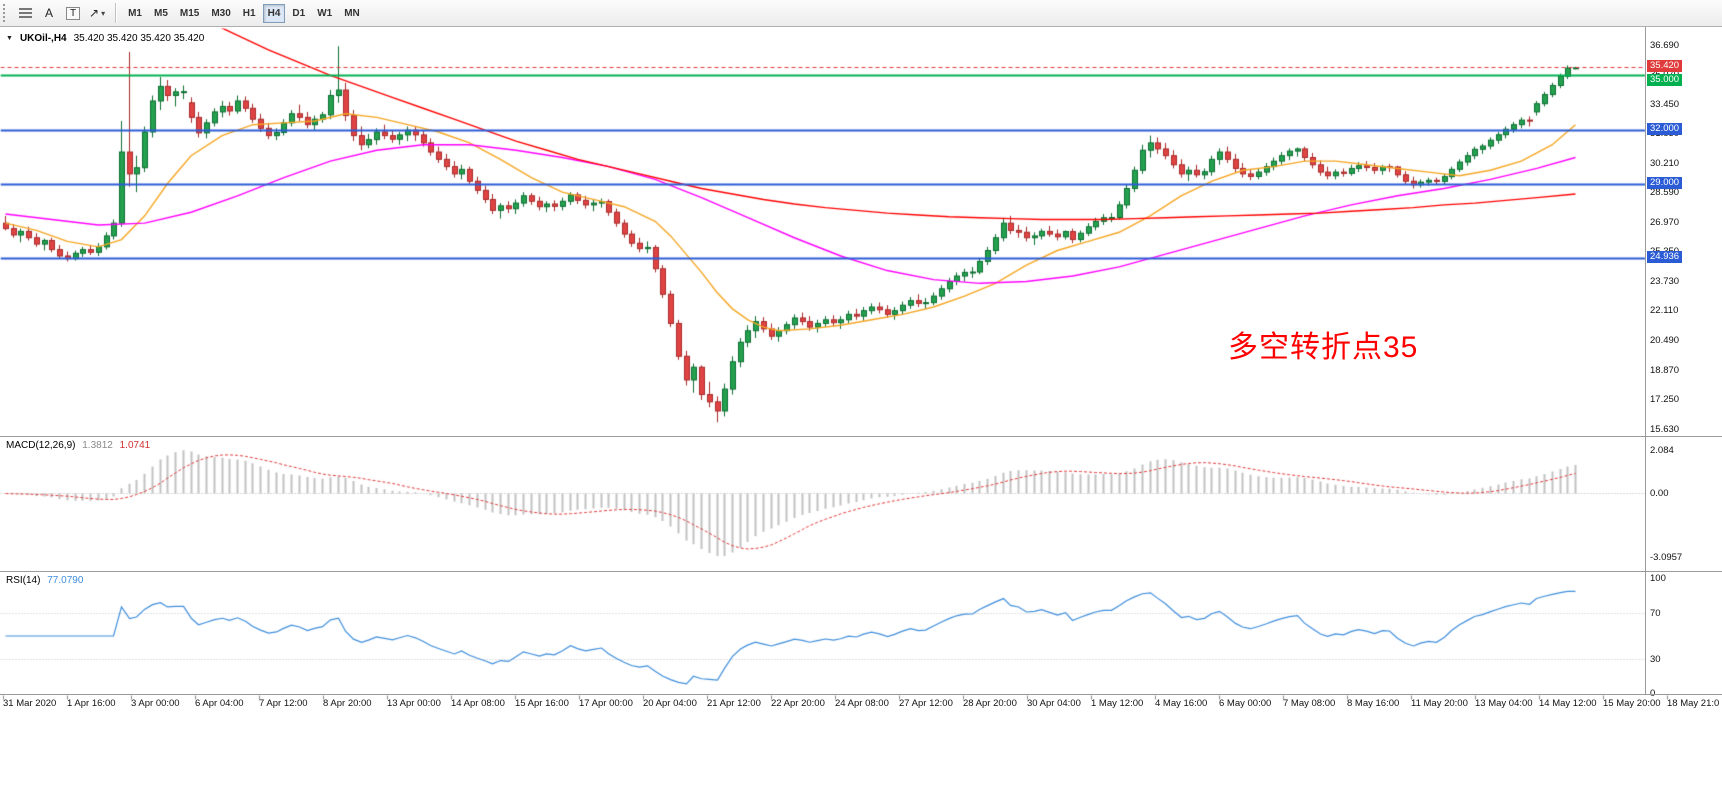  What do you see at coordinates (1655, 659) in the screenshot?
I see `rsi-axis-label: 30` at bounding box center [1655, 659].